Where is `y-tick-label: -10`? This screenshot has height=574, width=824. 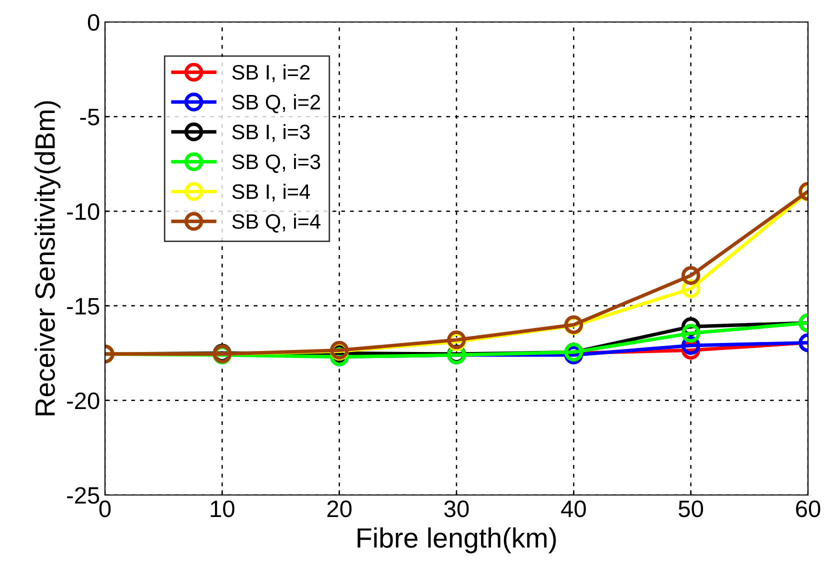
y-tick-label: -10 is located at coordinates (83, 211).